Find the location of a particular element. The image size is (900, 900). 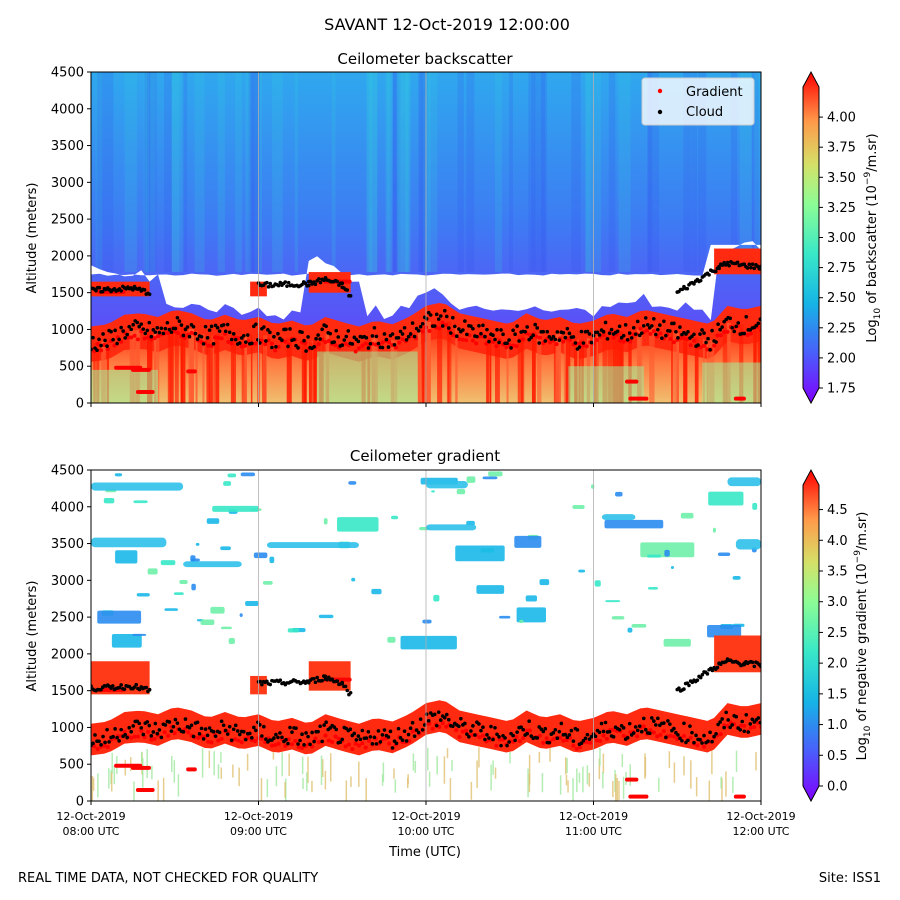

x-tick-label: 10:00 UTC is located at coordinates (425, 831).